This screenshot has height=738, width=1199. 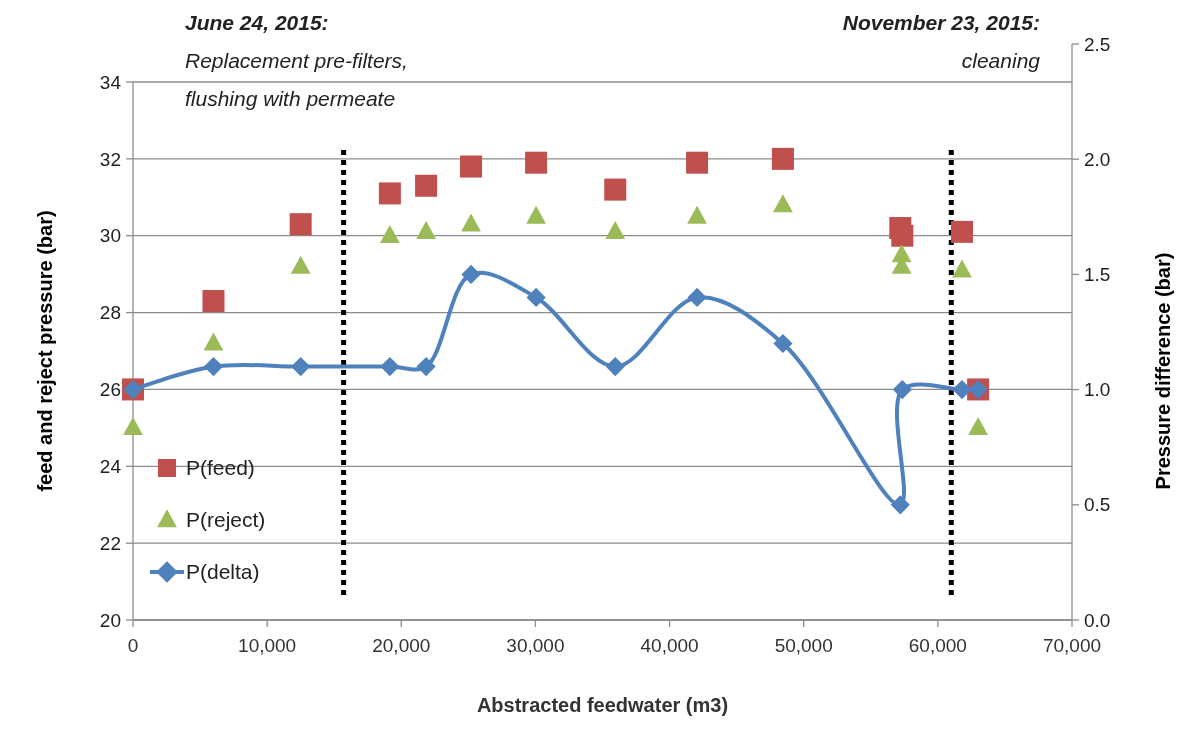 What do you see at coordinates (1097, 620) in the screenshot?
I see `y2-tick-label: 0.0` at bounding box center [1097, 620].